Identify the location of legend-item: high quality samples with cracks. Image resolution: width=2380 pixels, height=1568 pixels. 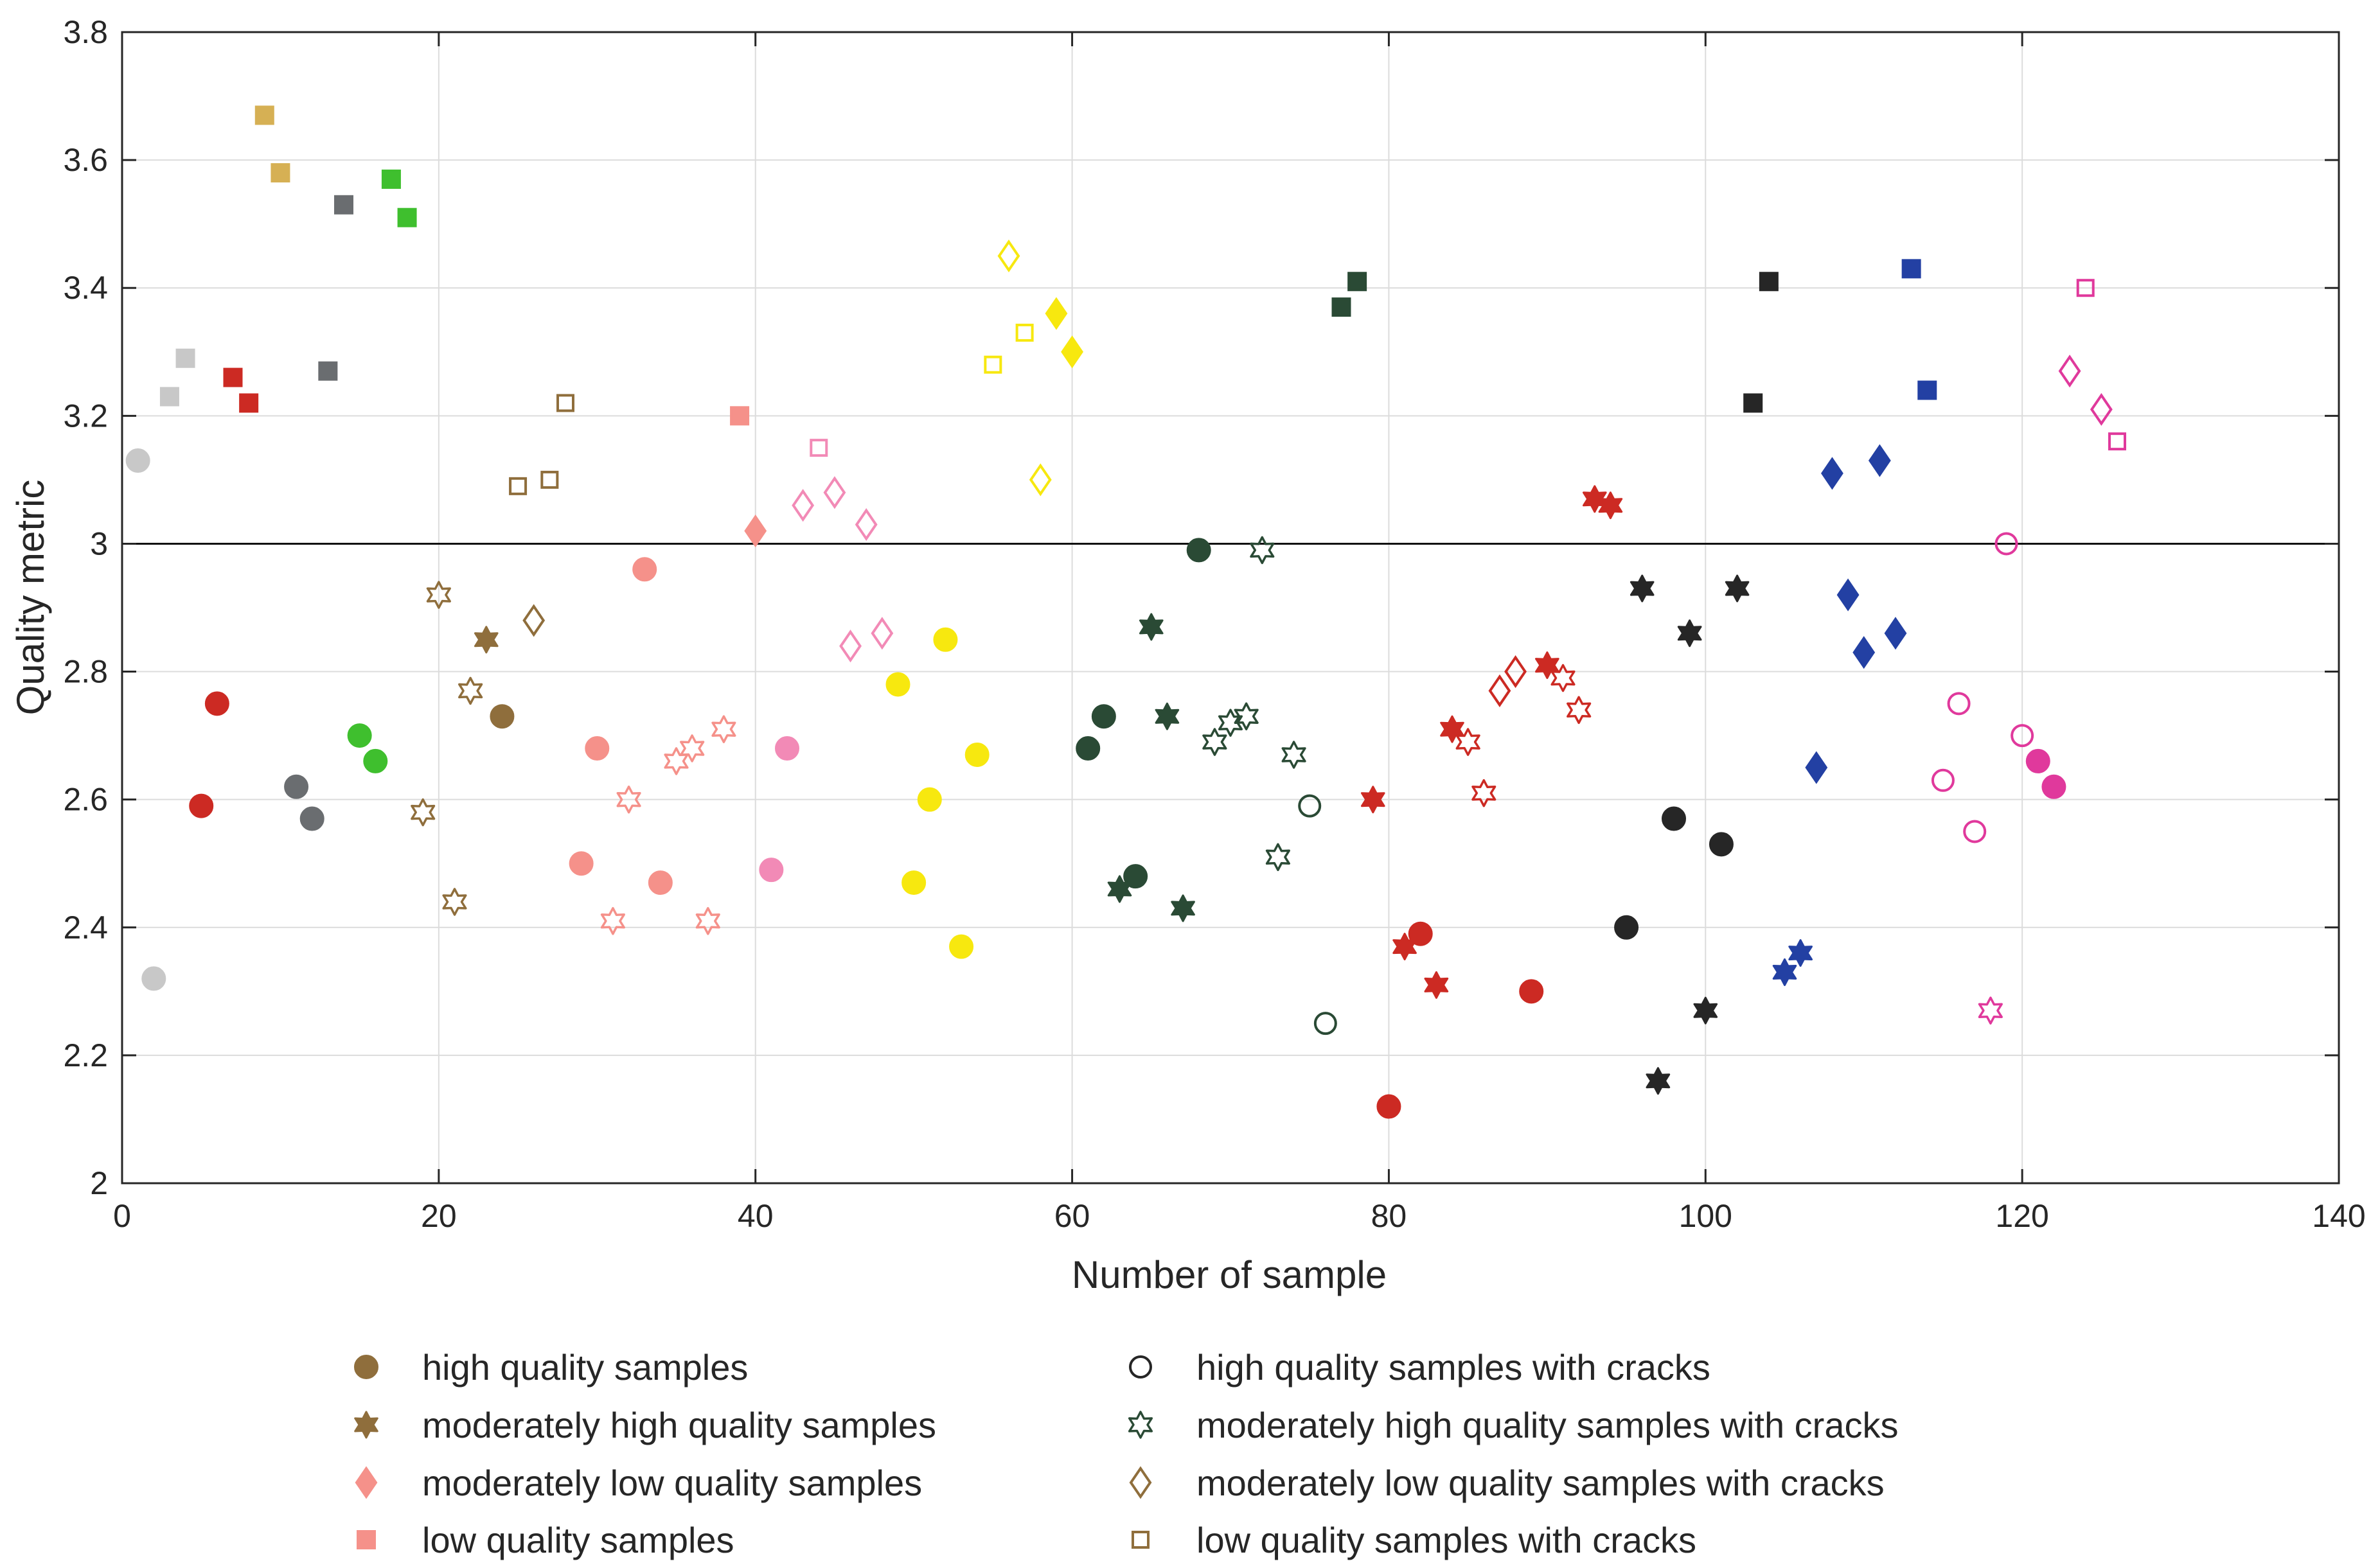
(1419, 1367).